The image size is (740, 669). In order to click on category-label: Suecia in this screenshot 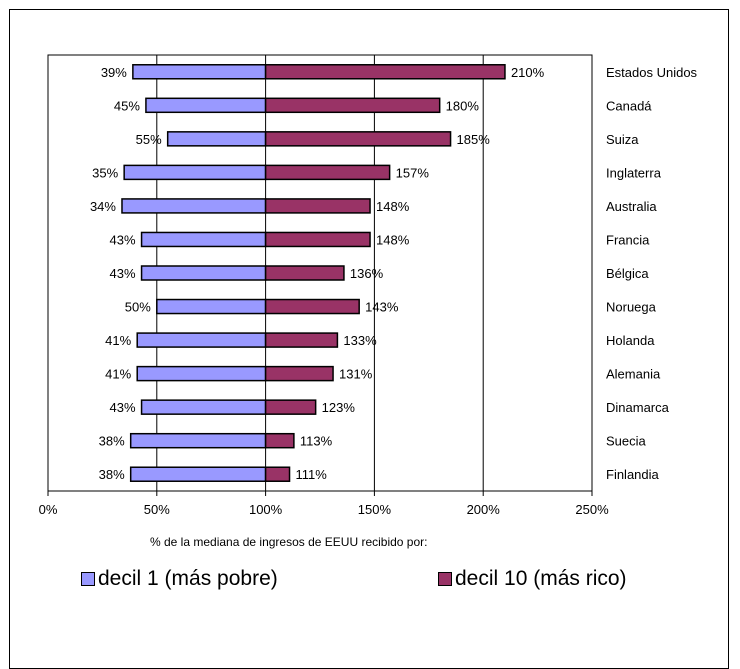, I will do `click(626, 441)`.